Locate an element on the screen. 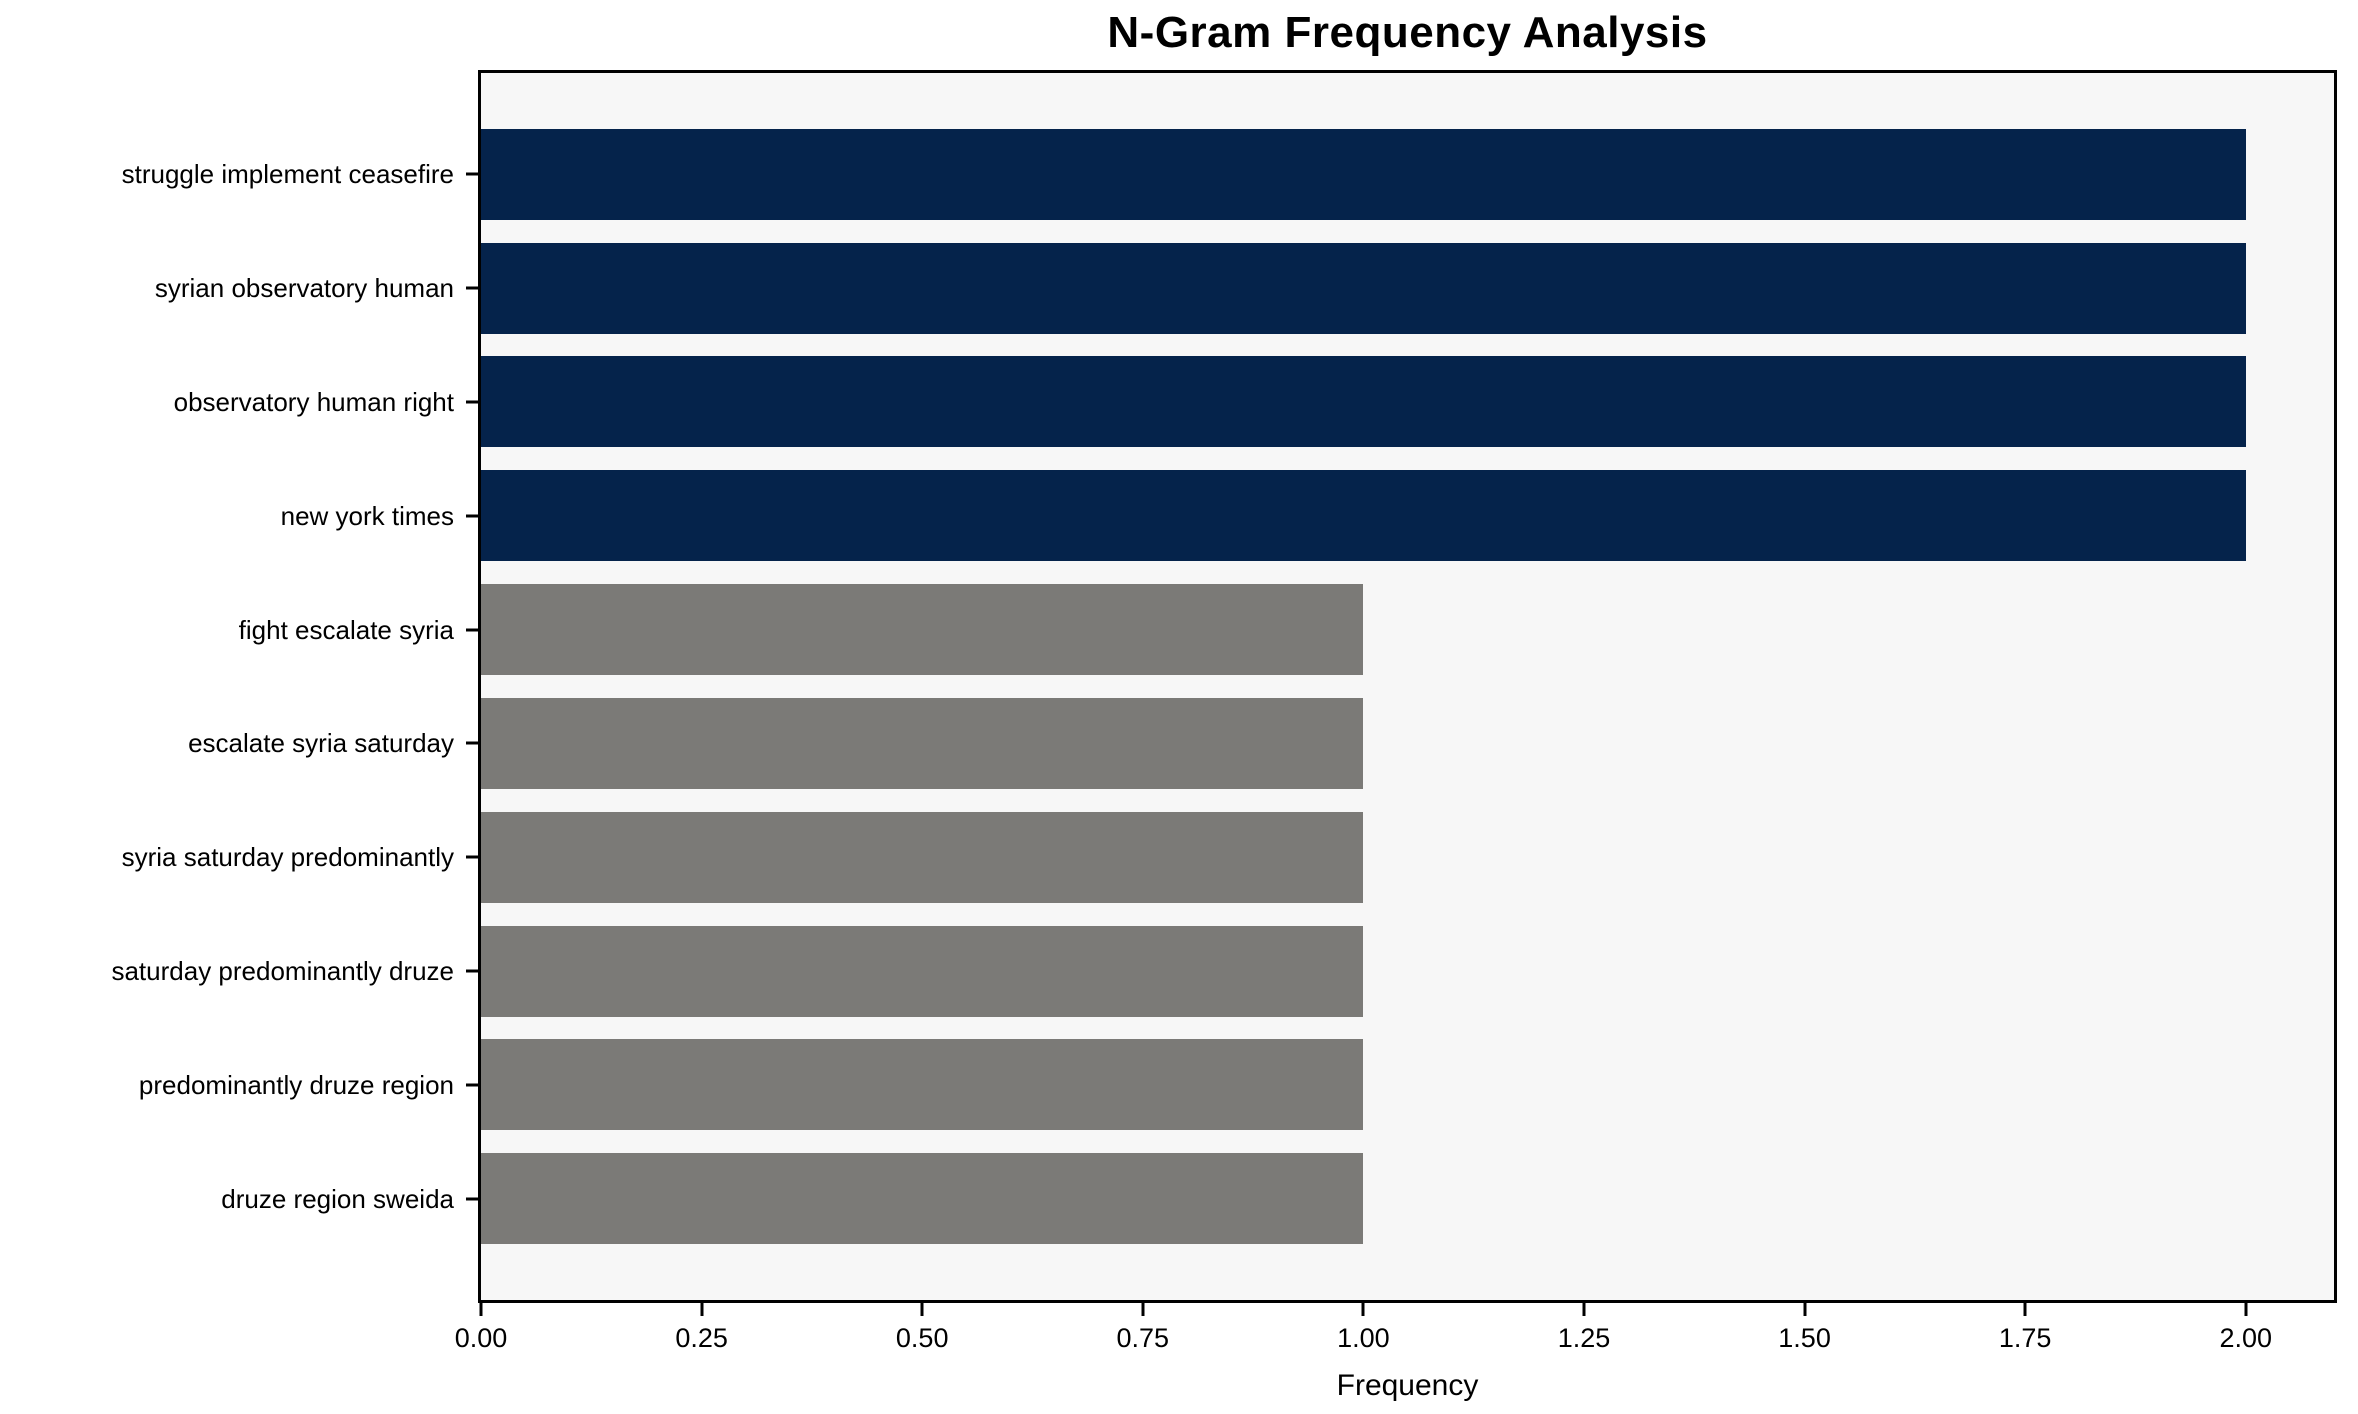 This screenshot has height=1414, width=2358. chart-title: N-Gram Frequency Analysis is located at coordinates (1407, 32).